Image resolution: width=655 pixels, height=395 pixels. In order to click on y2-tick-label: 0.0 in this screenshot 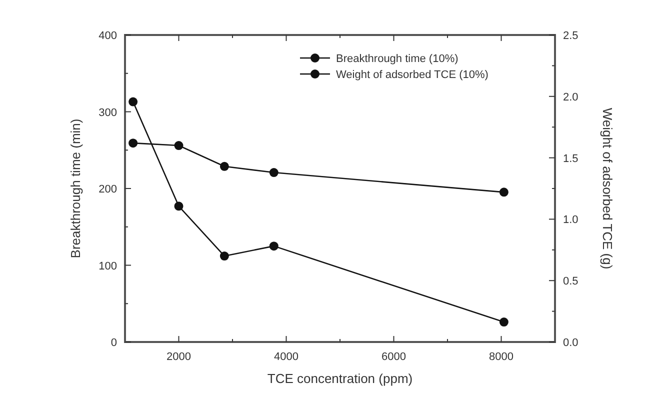, I will do `click(570, 343)`.